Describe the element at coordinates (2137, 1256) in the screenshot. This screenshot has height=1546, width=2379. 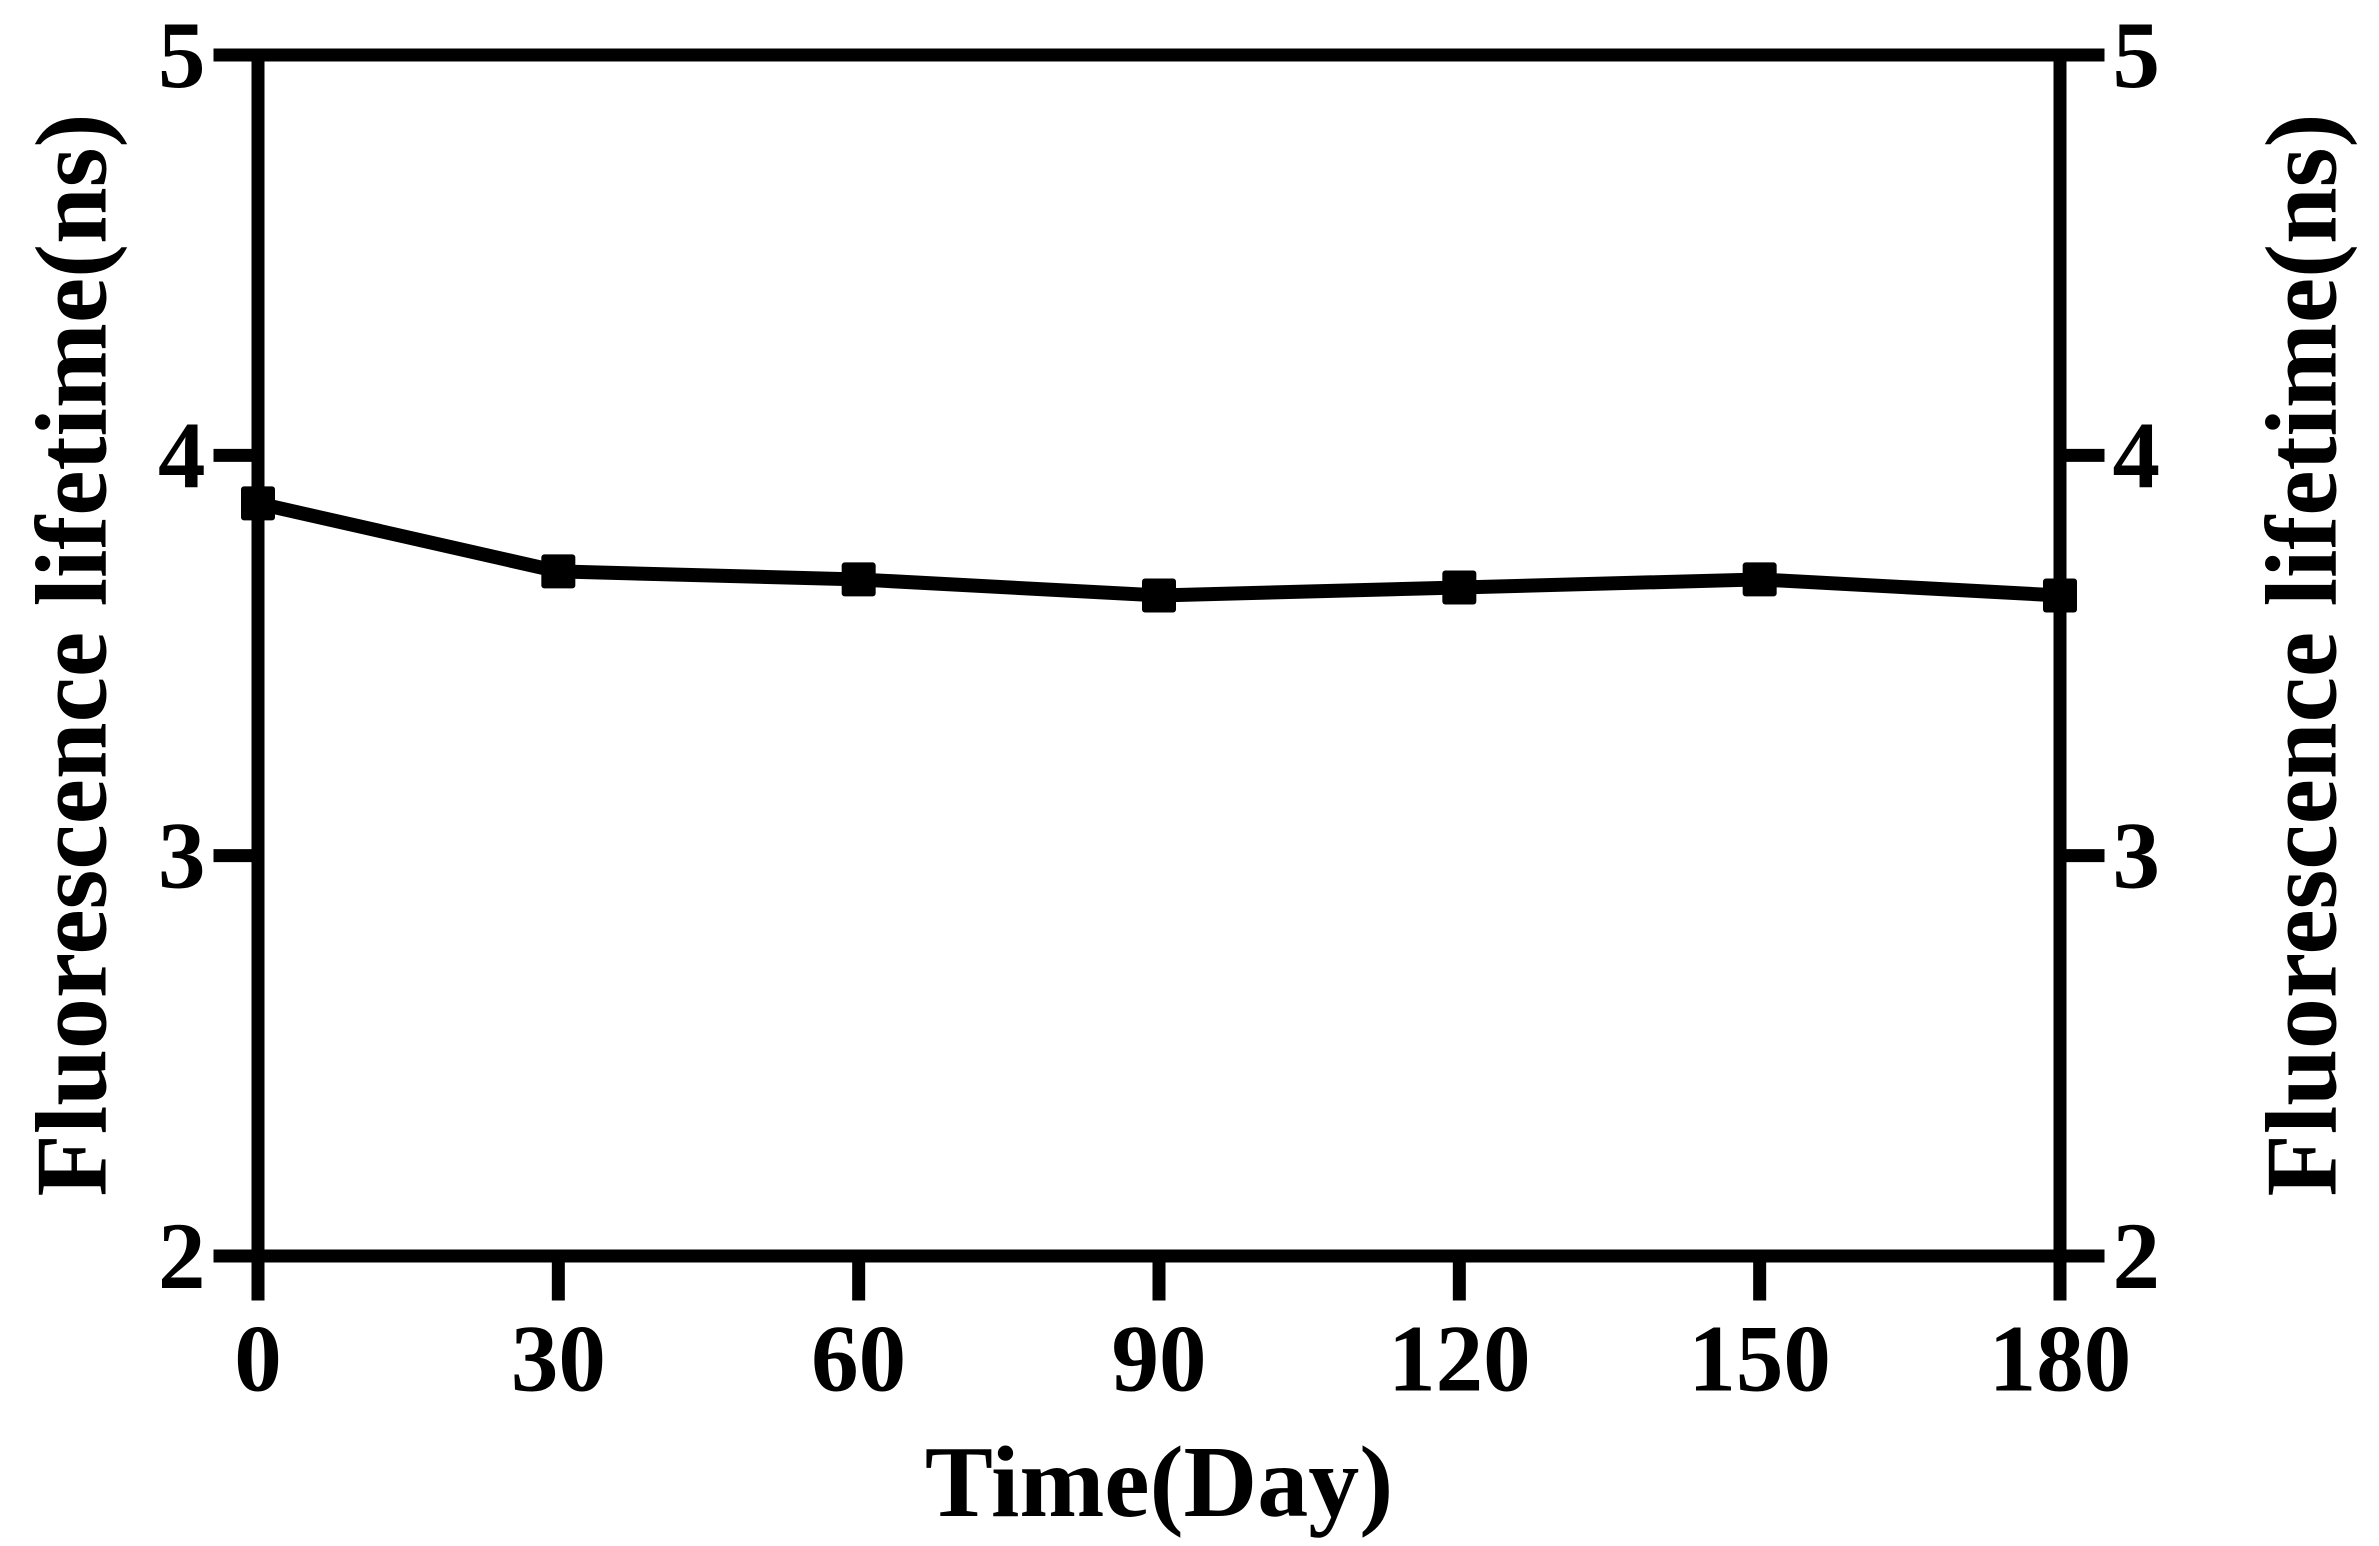
I see `y-tick-label-right: 2` at that location.